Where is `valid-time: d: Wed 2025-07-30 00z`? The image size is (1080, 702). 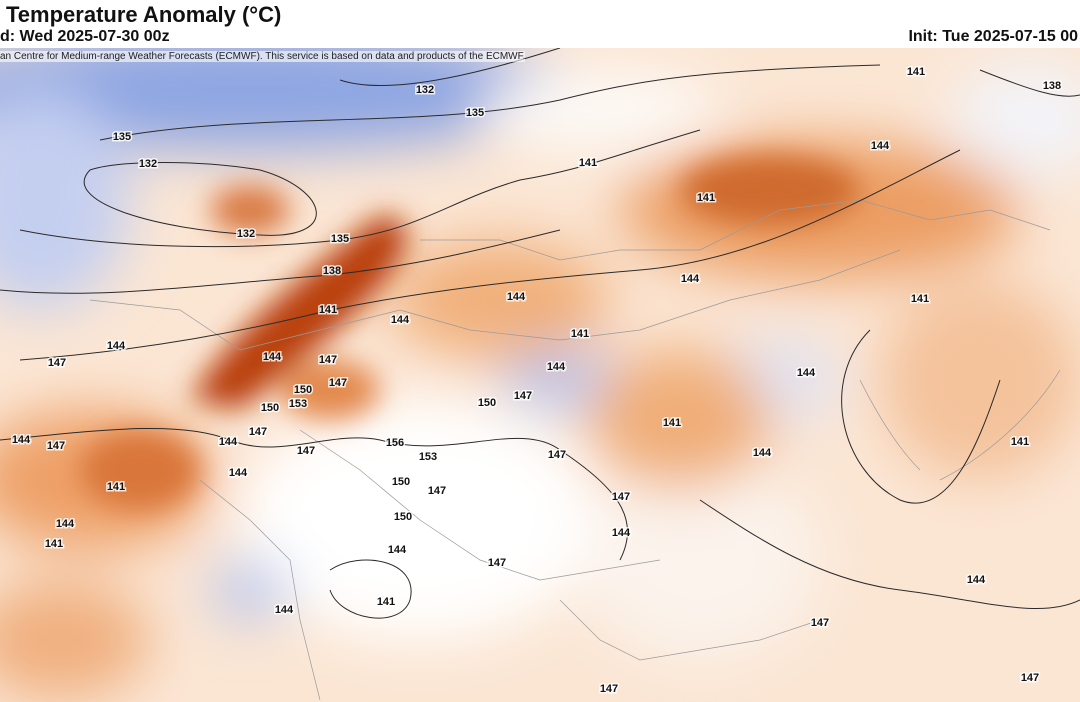
valid-time: d: Wed 2025-07-30 00z is located at coordinates (85, 36).